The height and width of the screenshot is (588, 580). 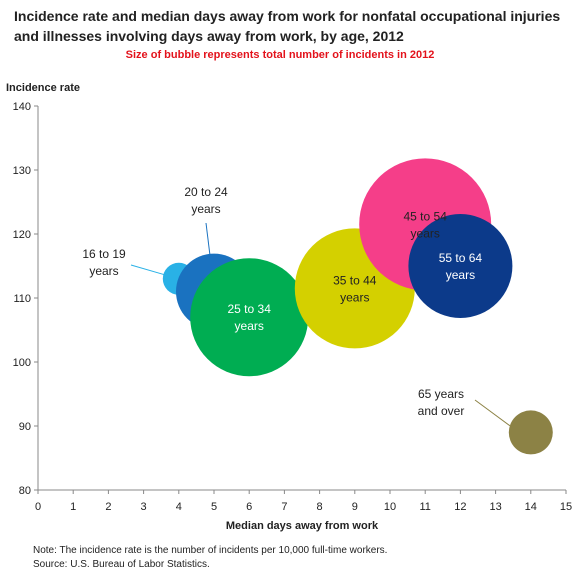 I want to click on x-axis-label: Median days away from work, so click(x=302, y=526).